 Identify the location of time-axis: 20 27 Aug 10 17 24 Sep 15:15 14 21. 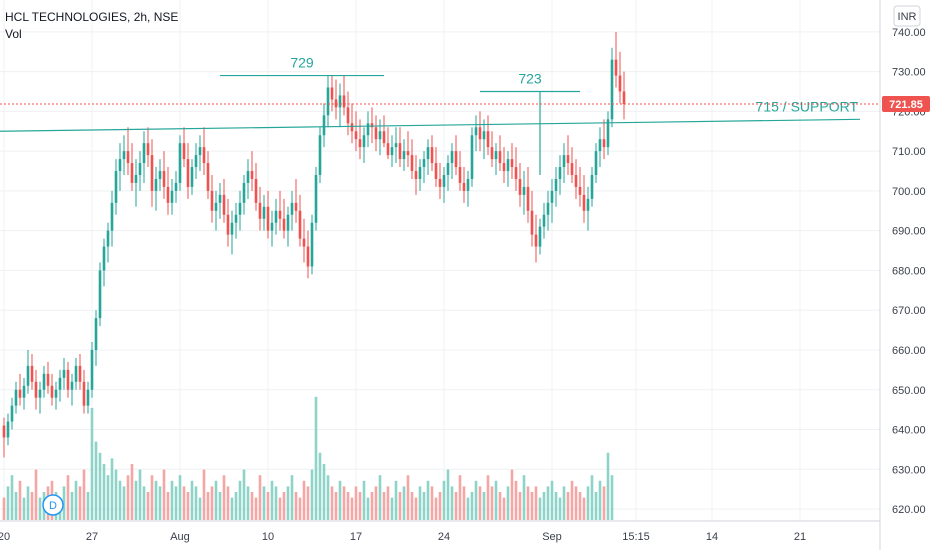
(403, 537).